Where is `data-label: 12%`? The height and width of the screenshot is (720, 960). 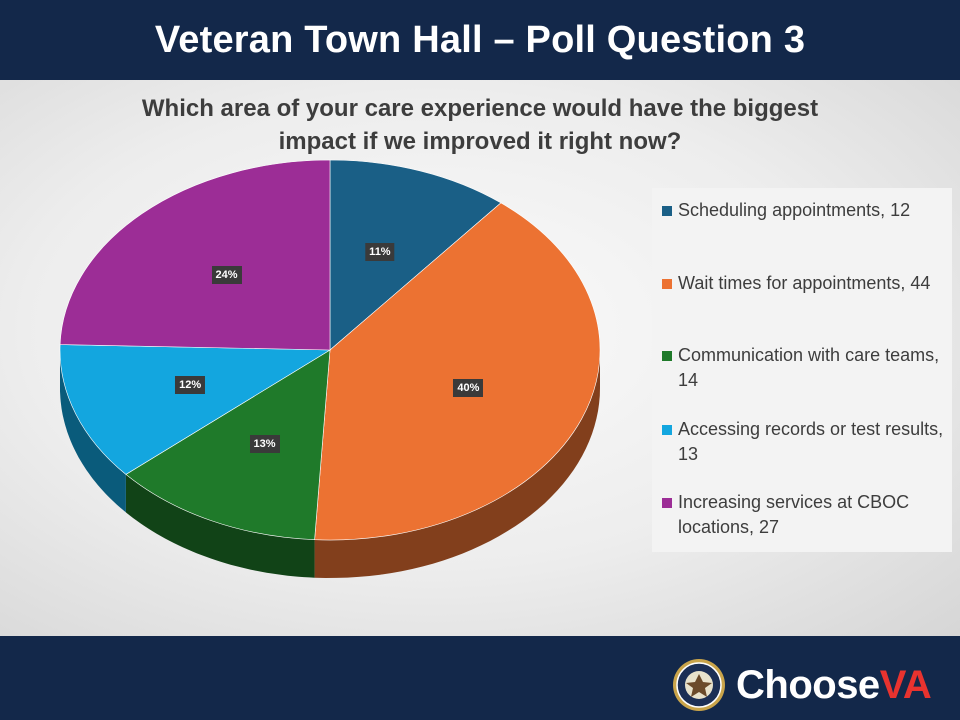
data-label: 12% is located at coordinates (190, 385).